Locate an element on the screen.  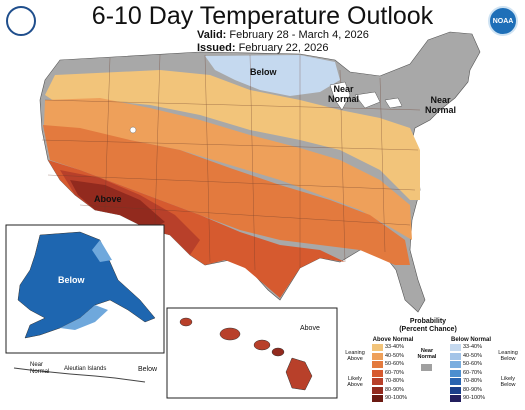
legend-likely-above: Likely Above is located at coordinates (355, 382).